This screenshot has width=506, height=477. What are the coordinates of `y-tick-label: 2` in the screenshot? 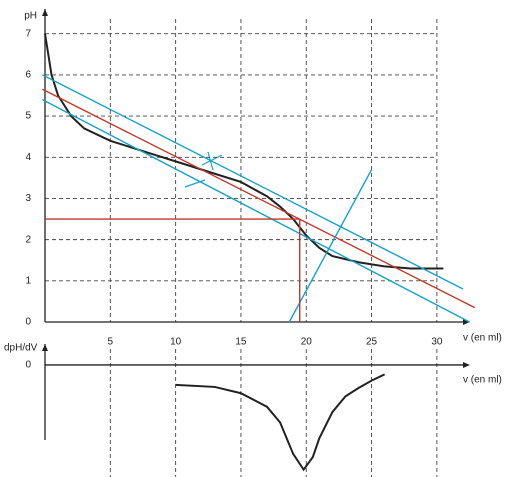 It's located at (28, 239).